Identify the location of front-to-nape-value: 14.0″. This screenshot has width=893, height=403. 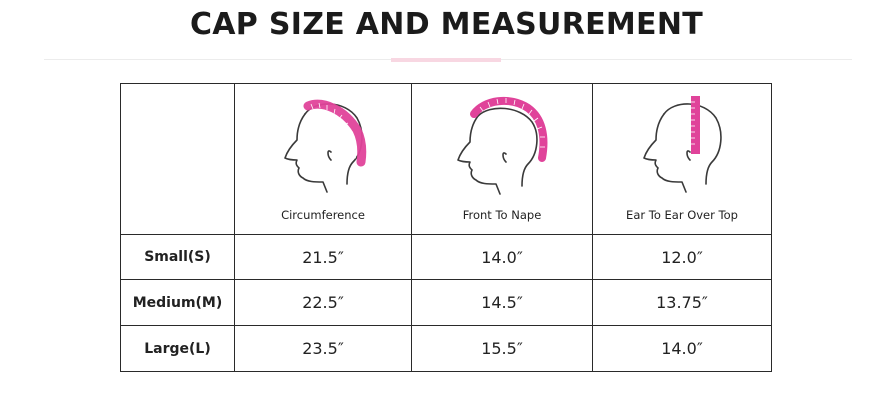
(502, 257).